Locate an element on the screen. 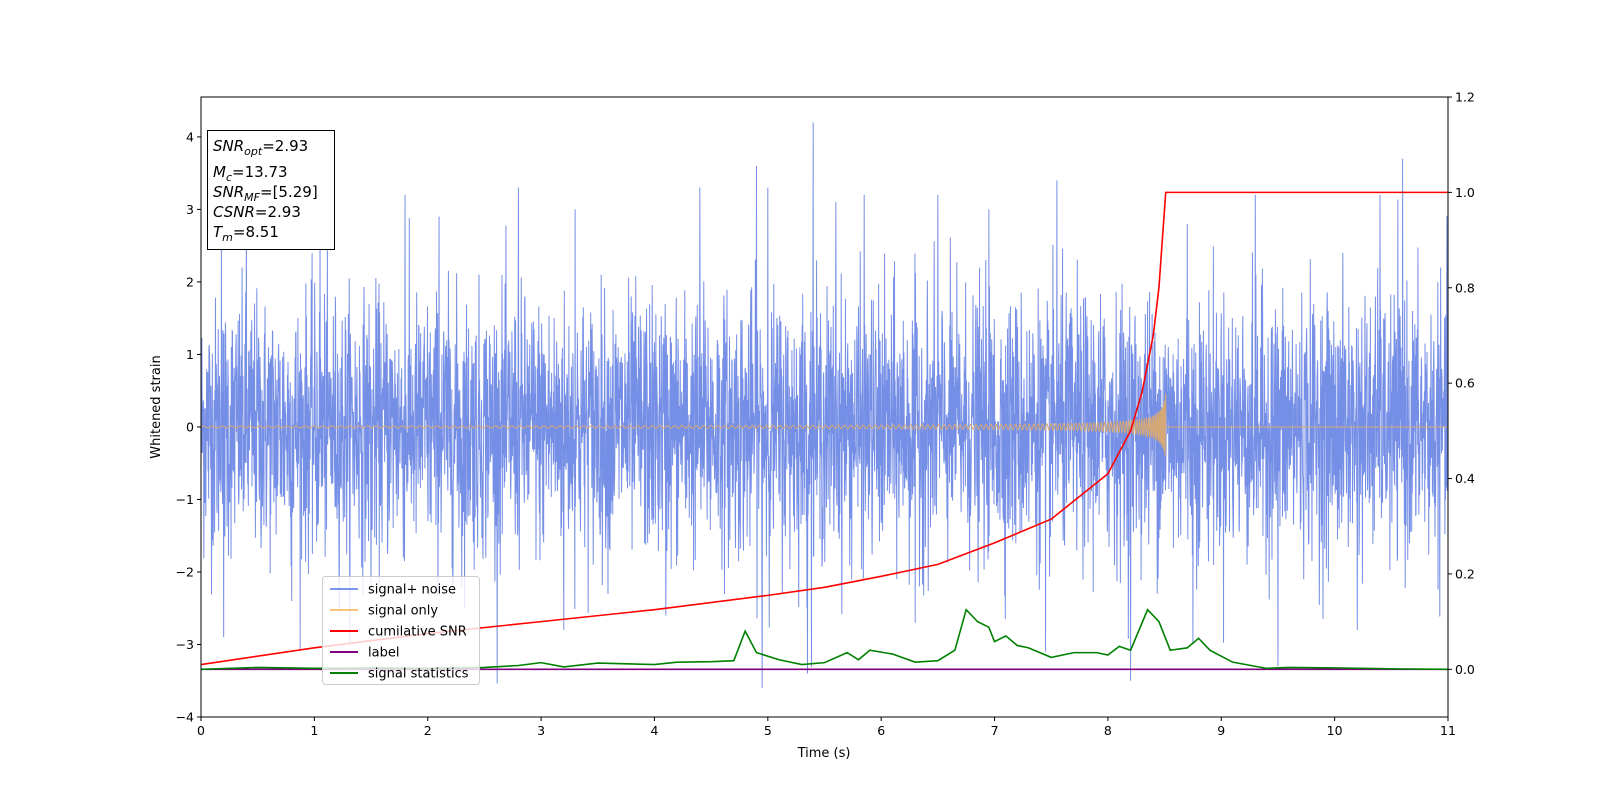 This screenshot has width=1600, height=800. y-tick-label: −3 is located at coordinates (185, 644).